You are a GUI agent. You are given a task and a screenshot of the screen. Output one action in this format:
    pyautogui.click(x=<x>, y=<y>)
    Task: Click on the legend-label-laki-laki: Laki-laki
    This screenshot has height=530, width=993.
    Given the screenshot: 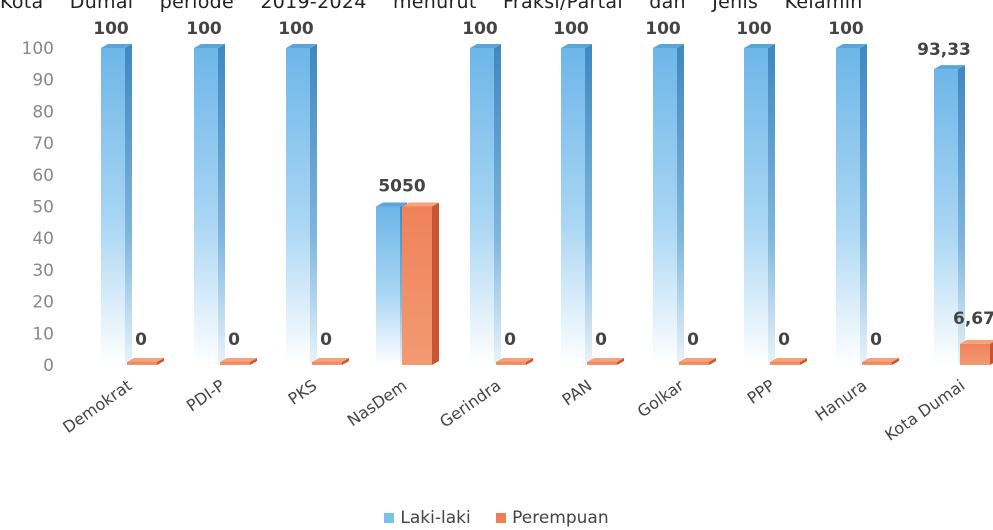 What is the action you would take?
    pyautogui.click(x=435, y=518)
    